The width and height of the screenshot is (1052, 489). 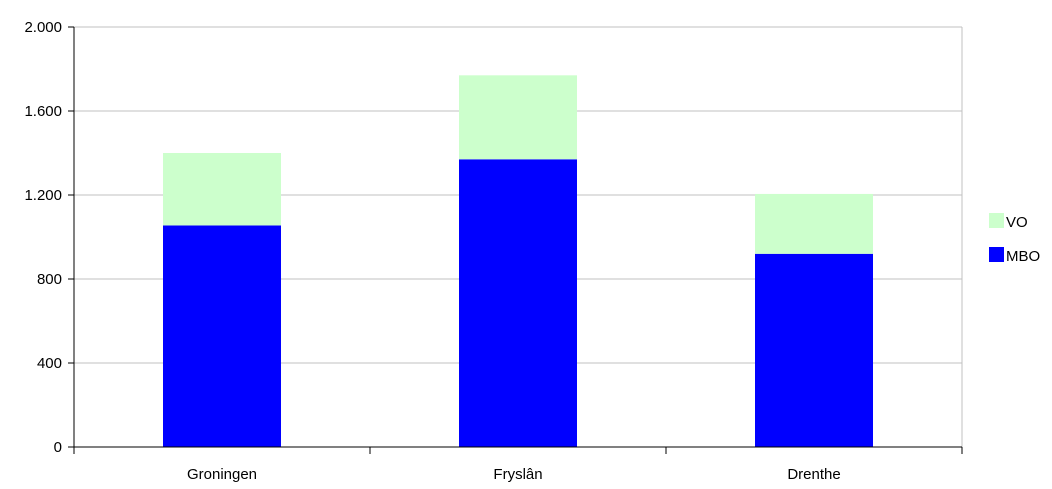 I want to click on y-tick-label: 0, so click(x=58, y=447).